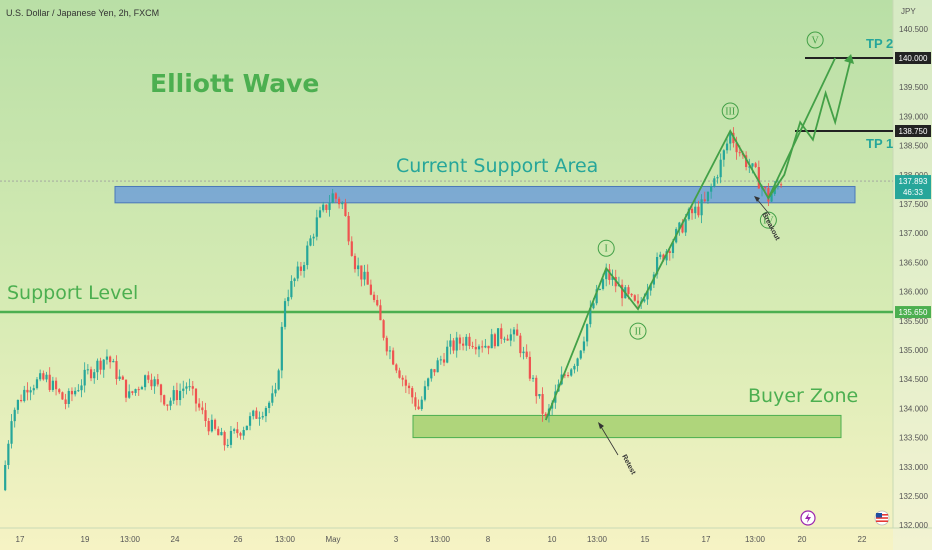 The height and width of the screenshot is (550, 932). What do you see at coordinates (809, 128) in the screenshot?
I see `projection-line` at bounding box center [809, 128].